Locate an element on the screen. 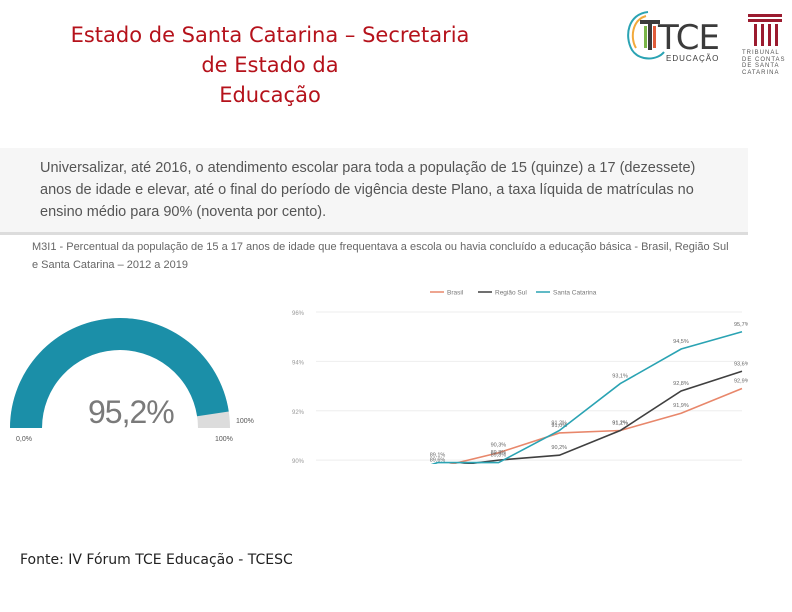 The image size is (792, 612). y-tick-label: 96% is located at coordinates (298, 314).